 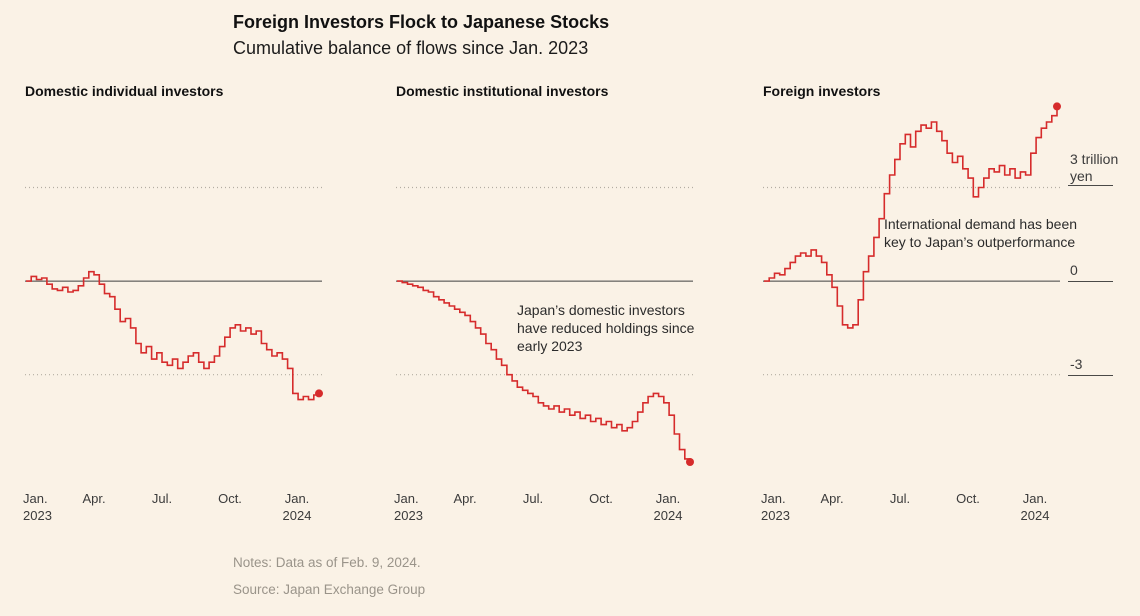 I want to click on panel-title-domestic-individual: Domestic individual investors, so click(x=124, y=91).